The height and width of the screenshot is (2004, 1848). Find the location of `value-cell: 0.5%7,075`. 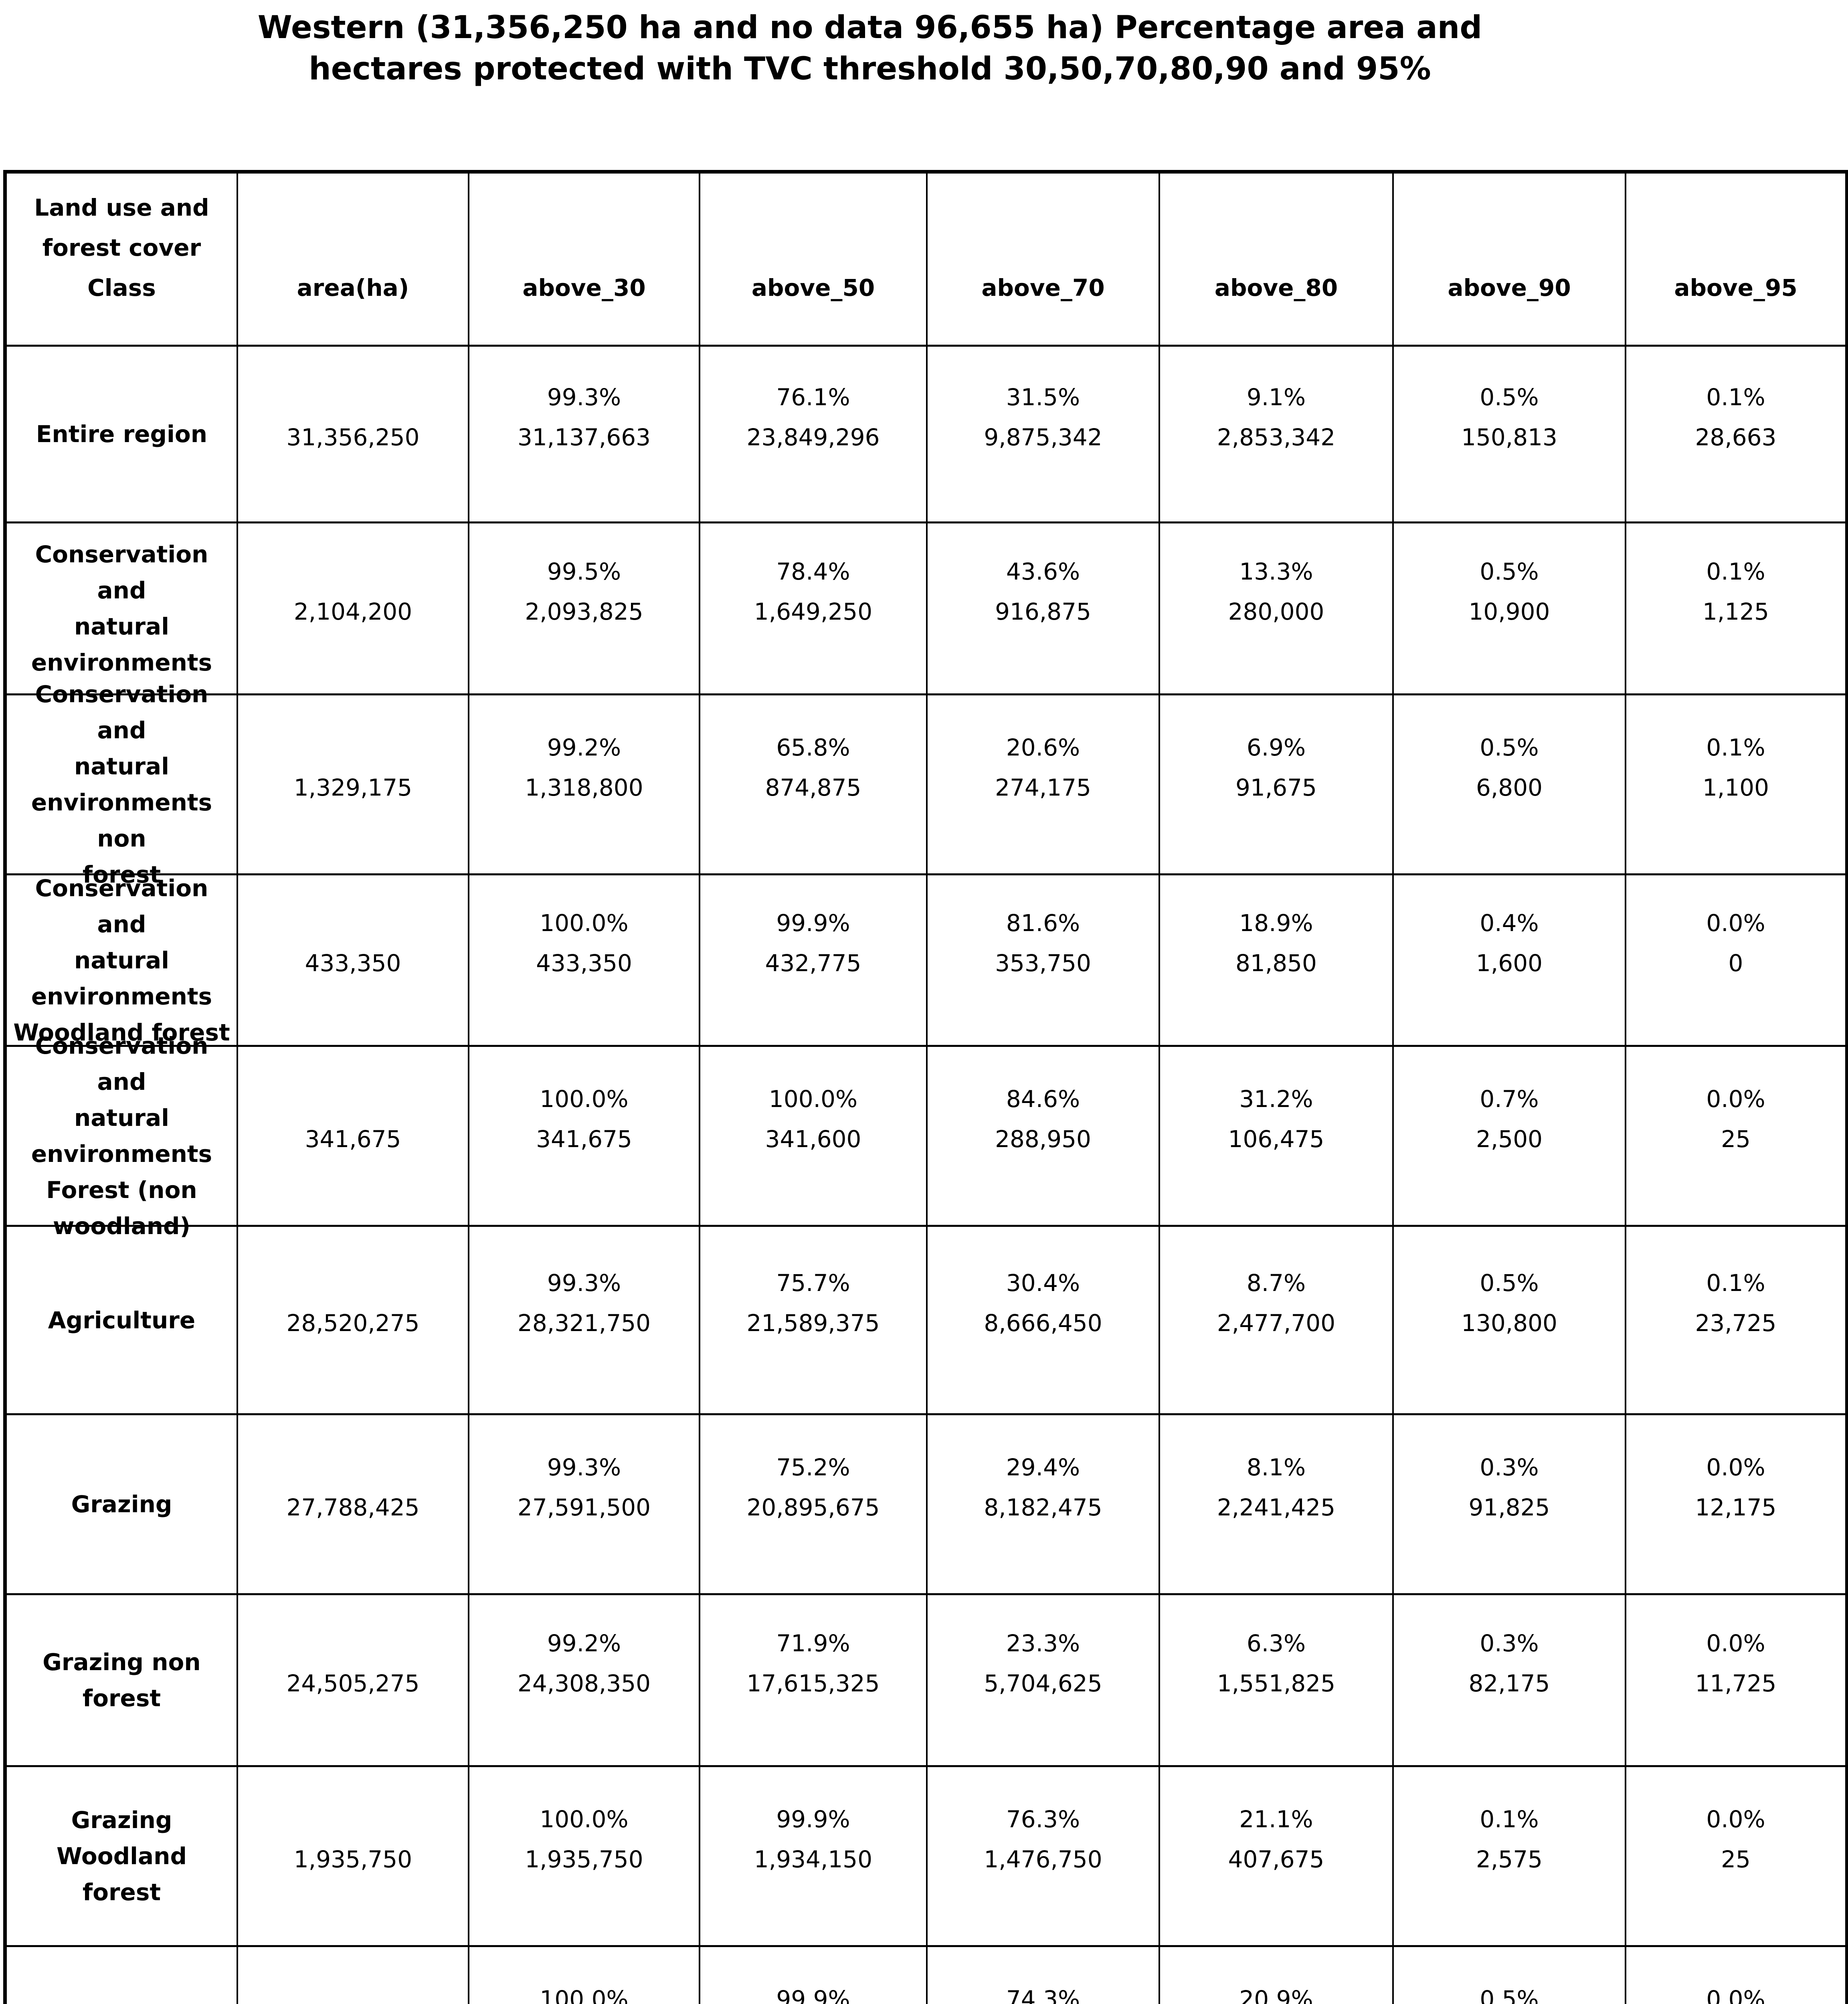

value-cell: 0.5%7,075 is located at coordinates (1510, 1975).